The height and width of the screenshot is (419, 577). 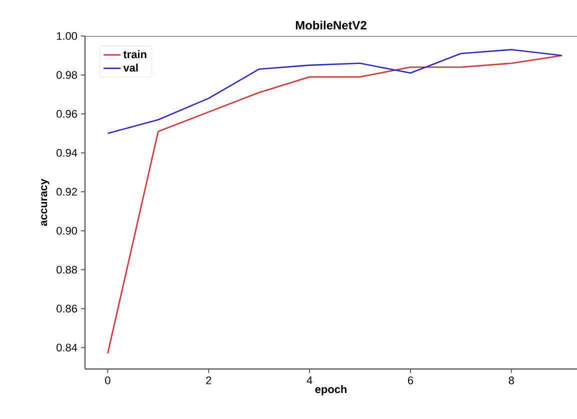 What do you see at coordinates (66, 192) in the screenshot?
I see `y-tick-label: 0.92` at bounding box center [66, 192].